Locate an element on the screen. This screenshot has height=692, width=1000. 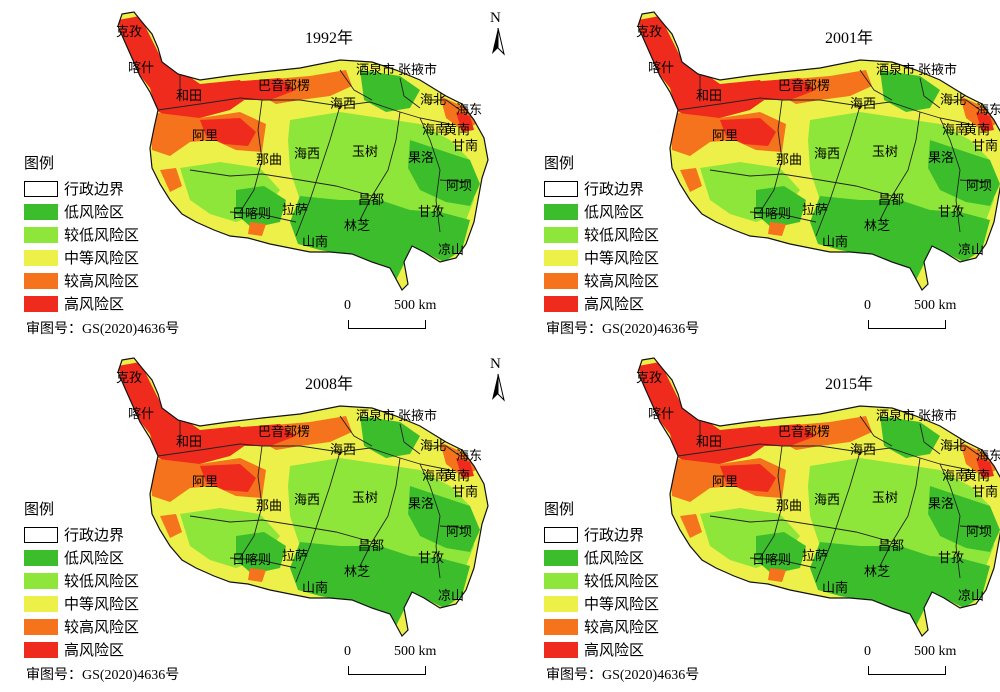
legend: 图例 行政边界 低风险区 较低风险区 中等风险区 较高风险区 高风险区 is located at coordinates (81, 233).